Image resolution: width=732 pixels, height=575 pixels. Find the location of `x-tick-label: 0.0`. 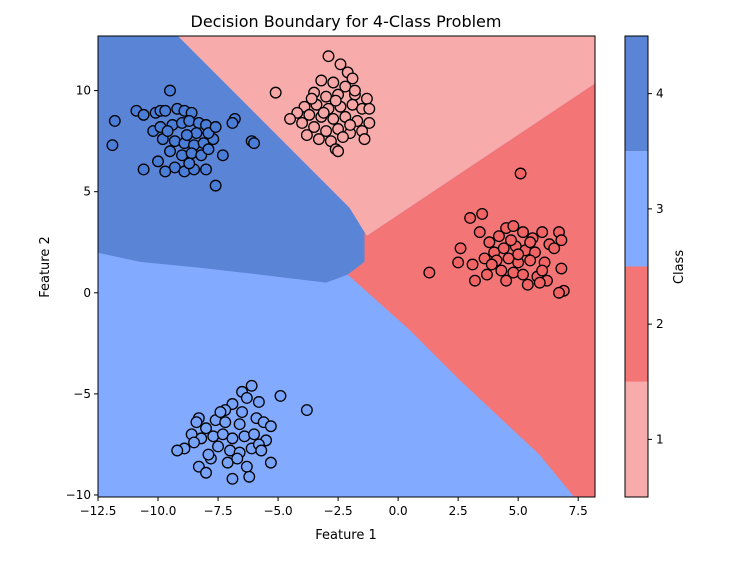

x-tick-label: 0.0 is located at coordinates (398, 511).